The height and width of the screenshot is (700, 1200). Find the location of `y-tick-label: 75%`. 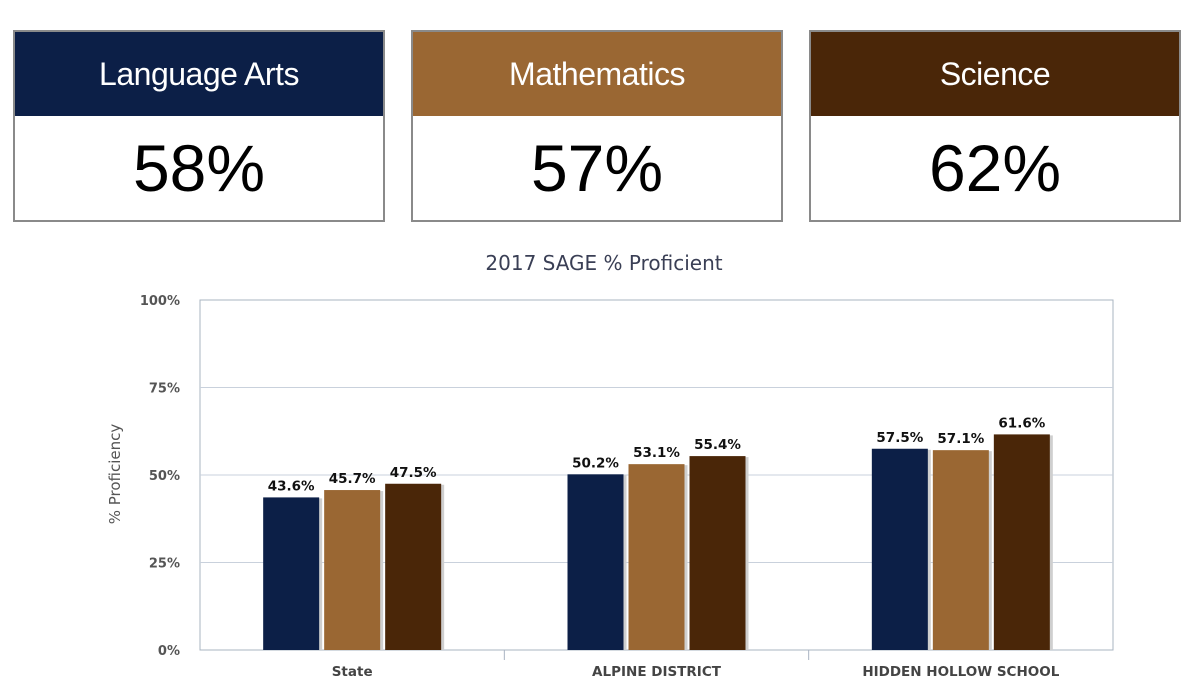

y-tick-label: 75% is located at coordinates (164, 389).